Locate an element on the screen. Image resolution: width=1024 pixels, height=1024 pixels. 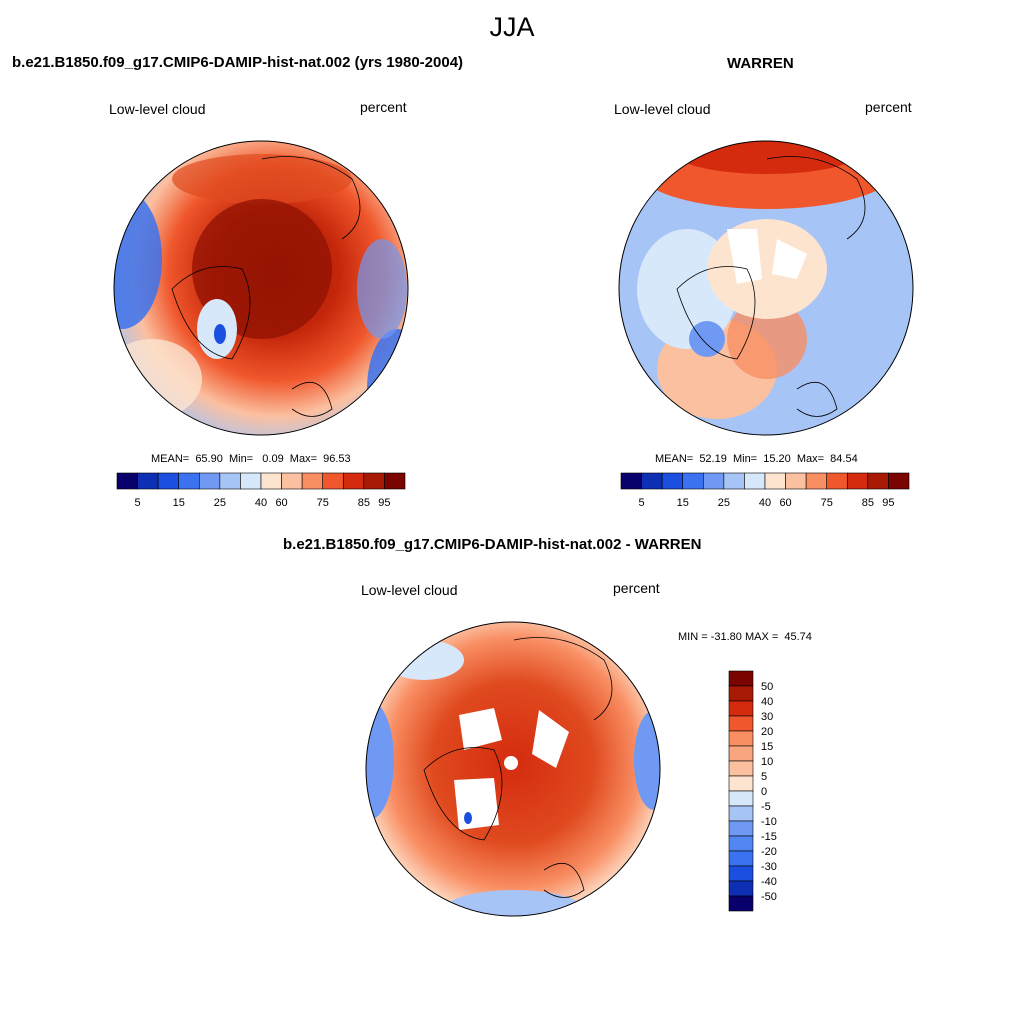
panel-2-stats: MEAN= 52.19 Min= 15.20 Max= 84.54 is located at coordinates (756, 459).